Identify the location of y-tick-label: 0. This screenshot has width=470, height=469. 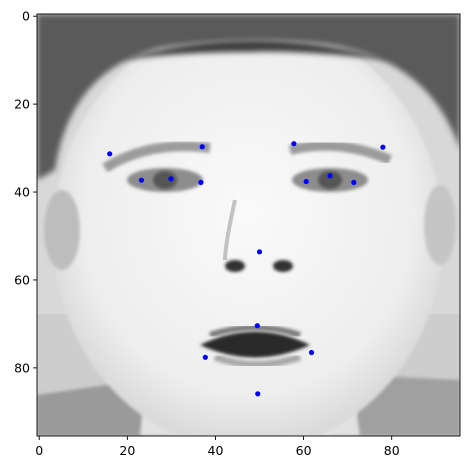
(26, 16).